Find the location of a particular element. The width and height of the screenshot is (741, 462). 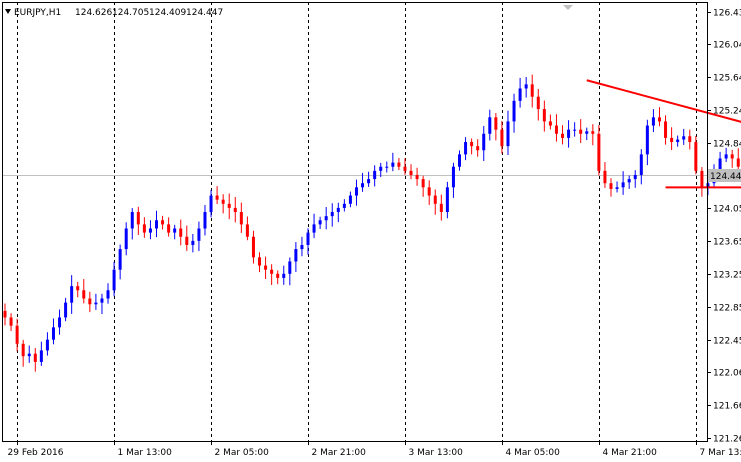

y-tick-label: 125.24 is located at coordinates (727, 112).